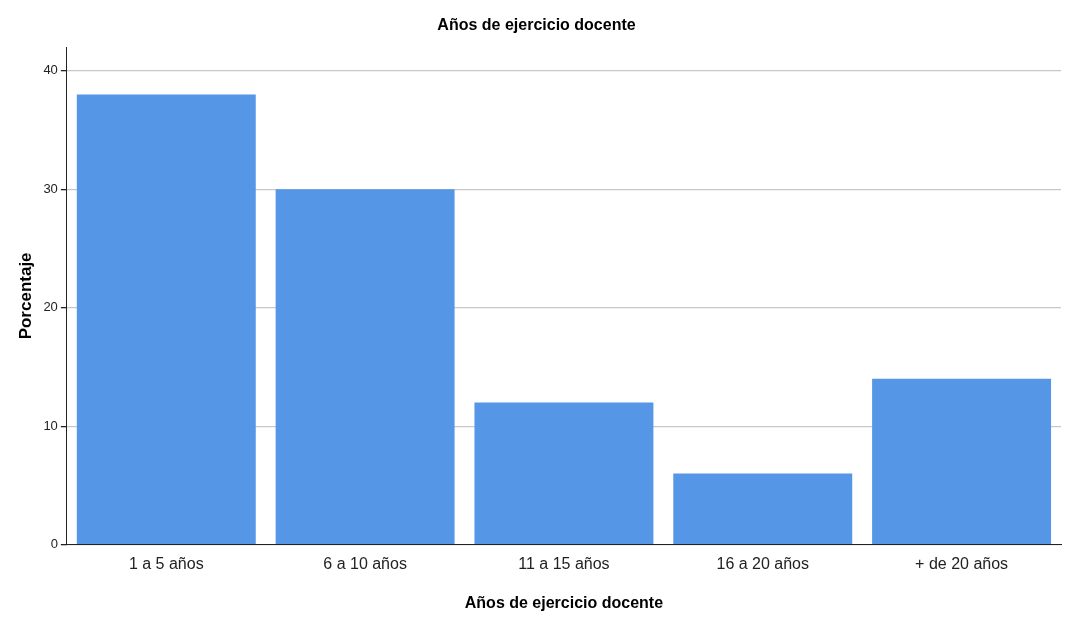  Describe the element at coordinates (50, 70) in the screenshot. I see `y-tick-label: 40` at that location.